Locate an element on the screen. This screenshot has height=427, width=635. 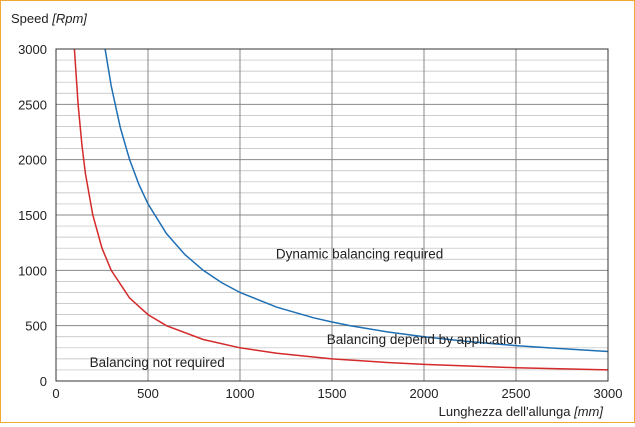
x-tick-label: 2500 is located at coordinates (516, 393).